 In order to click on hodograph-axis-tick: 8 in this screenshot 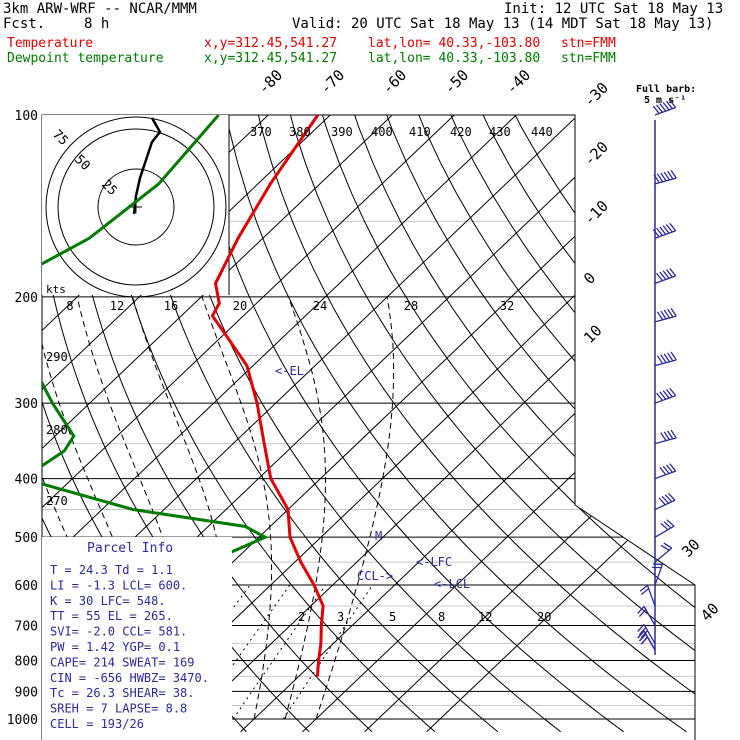, I will do `click(69, 306)`.